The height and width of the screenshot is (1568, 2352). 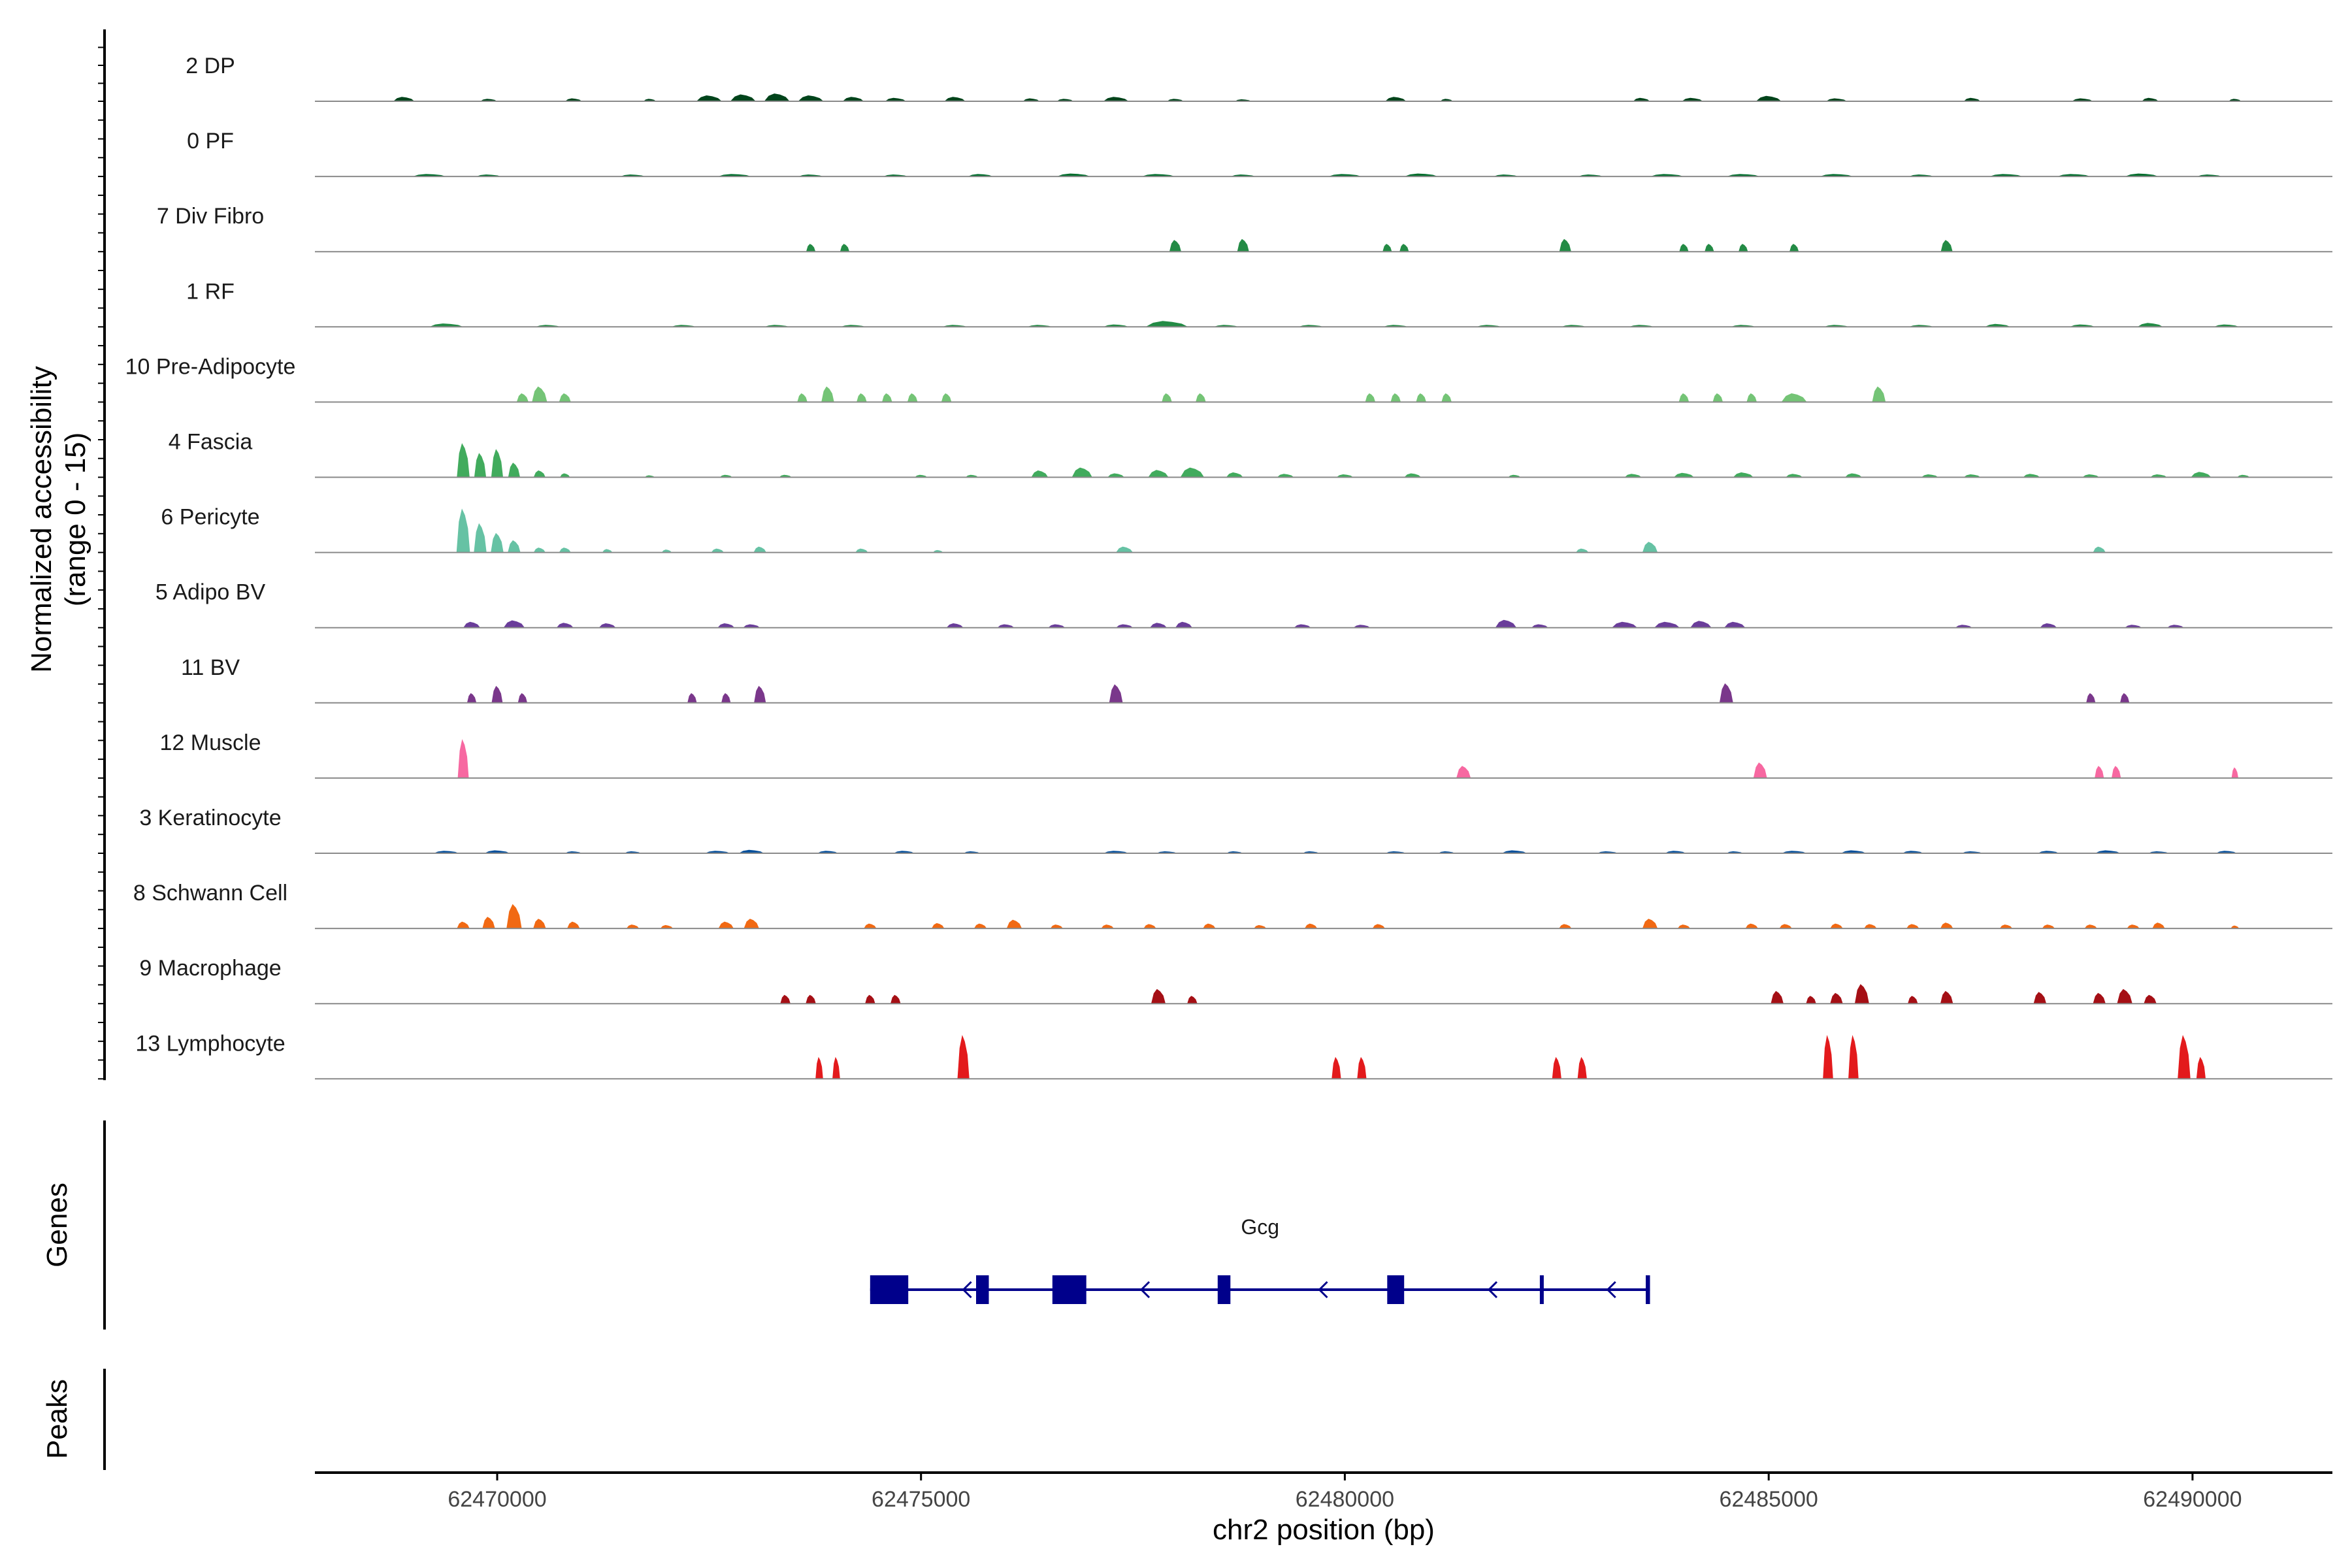 What do you see at coordinates (57, 1419) in the screenshot?
I see `peaks-track-title: Peaks` at bounding box center [57, 1419].